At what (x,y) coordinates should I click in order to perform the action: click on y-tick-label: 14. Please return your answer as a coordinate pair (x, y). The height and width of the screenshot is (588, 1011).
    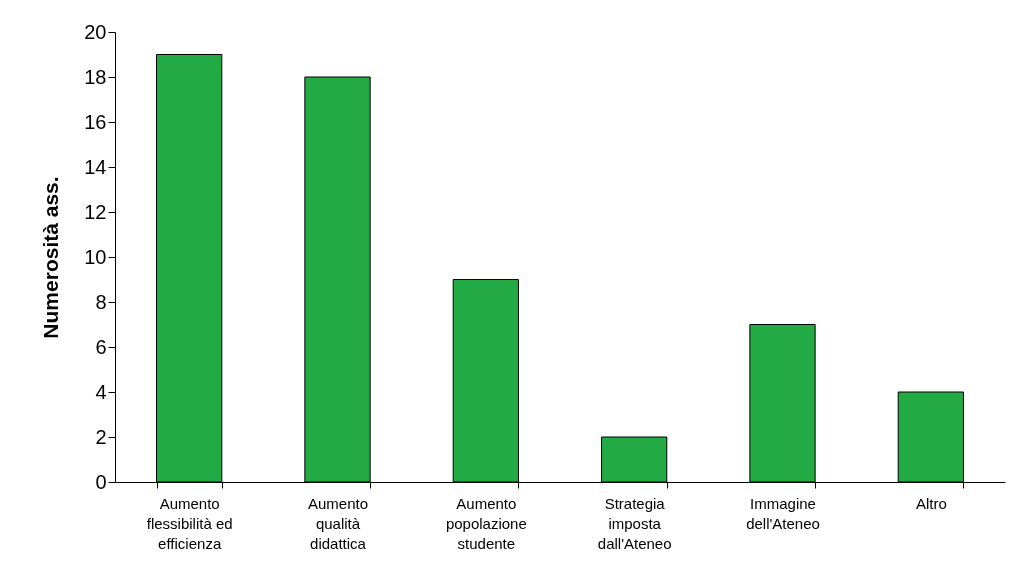
    Looking at the image, I should click on (95, 166).